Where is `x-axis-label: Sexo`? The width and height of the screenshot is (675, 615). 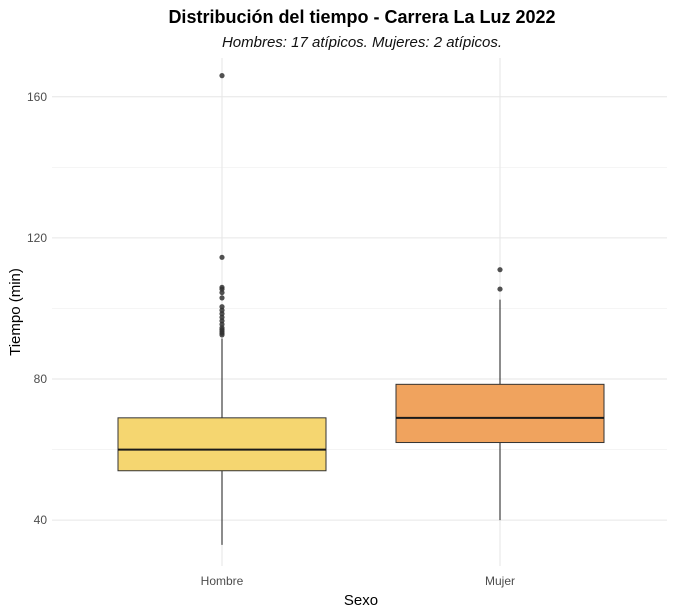
x-axis-label: Sexo is located at coordinates (361, 600).